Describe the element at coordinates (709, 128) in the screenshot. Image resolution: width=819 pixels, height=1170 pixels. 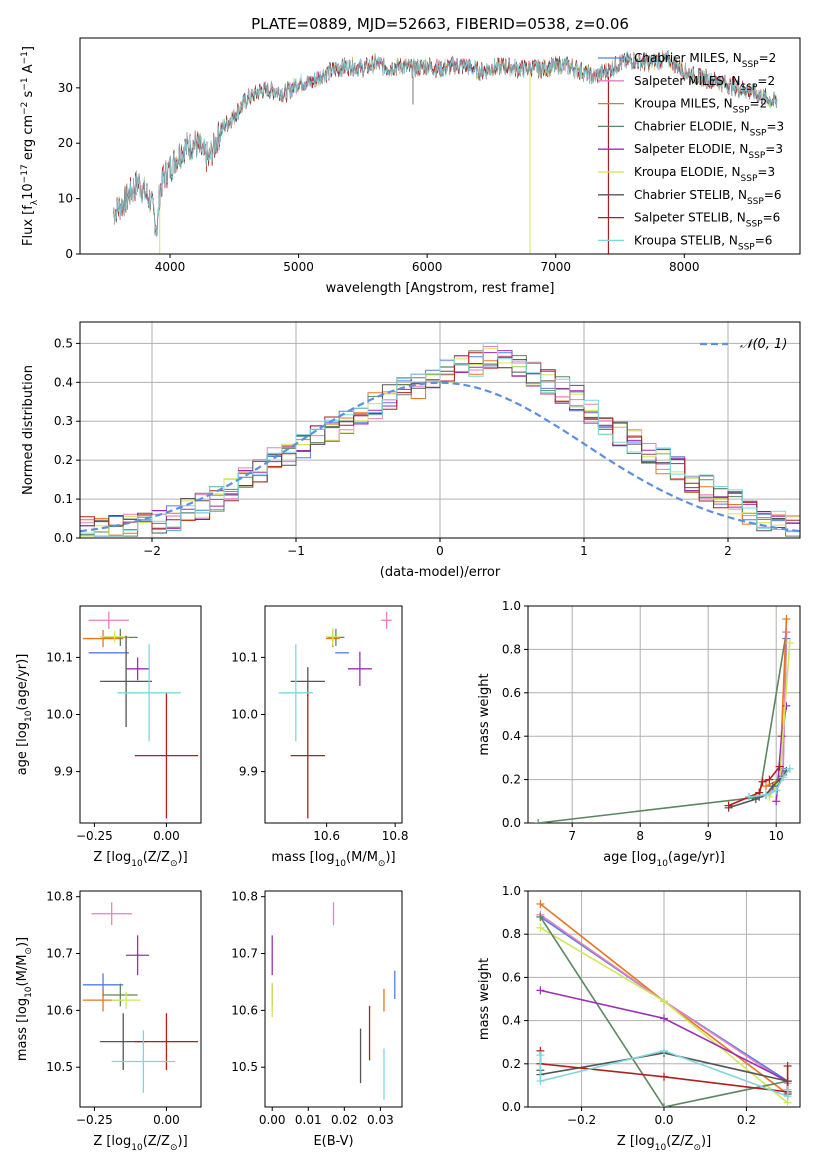
I see `legend-entry: Chabrier ELODIE, NSSP=3` at that location.